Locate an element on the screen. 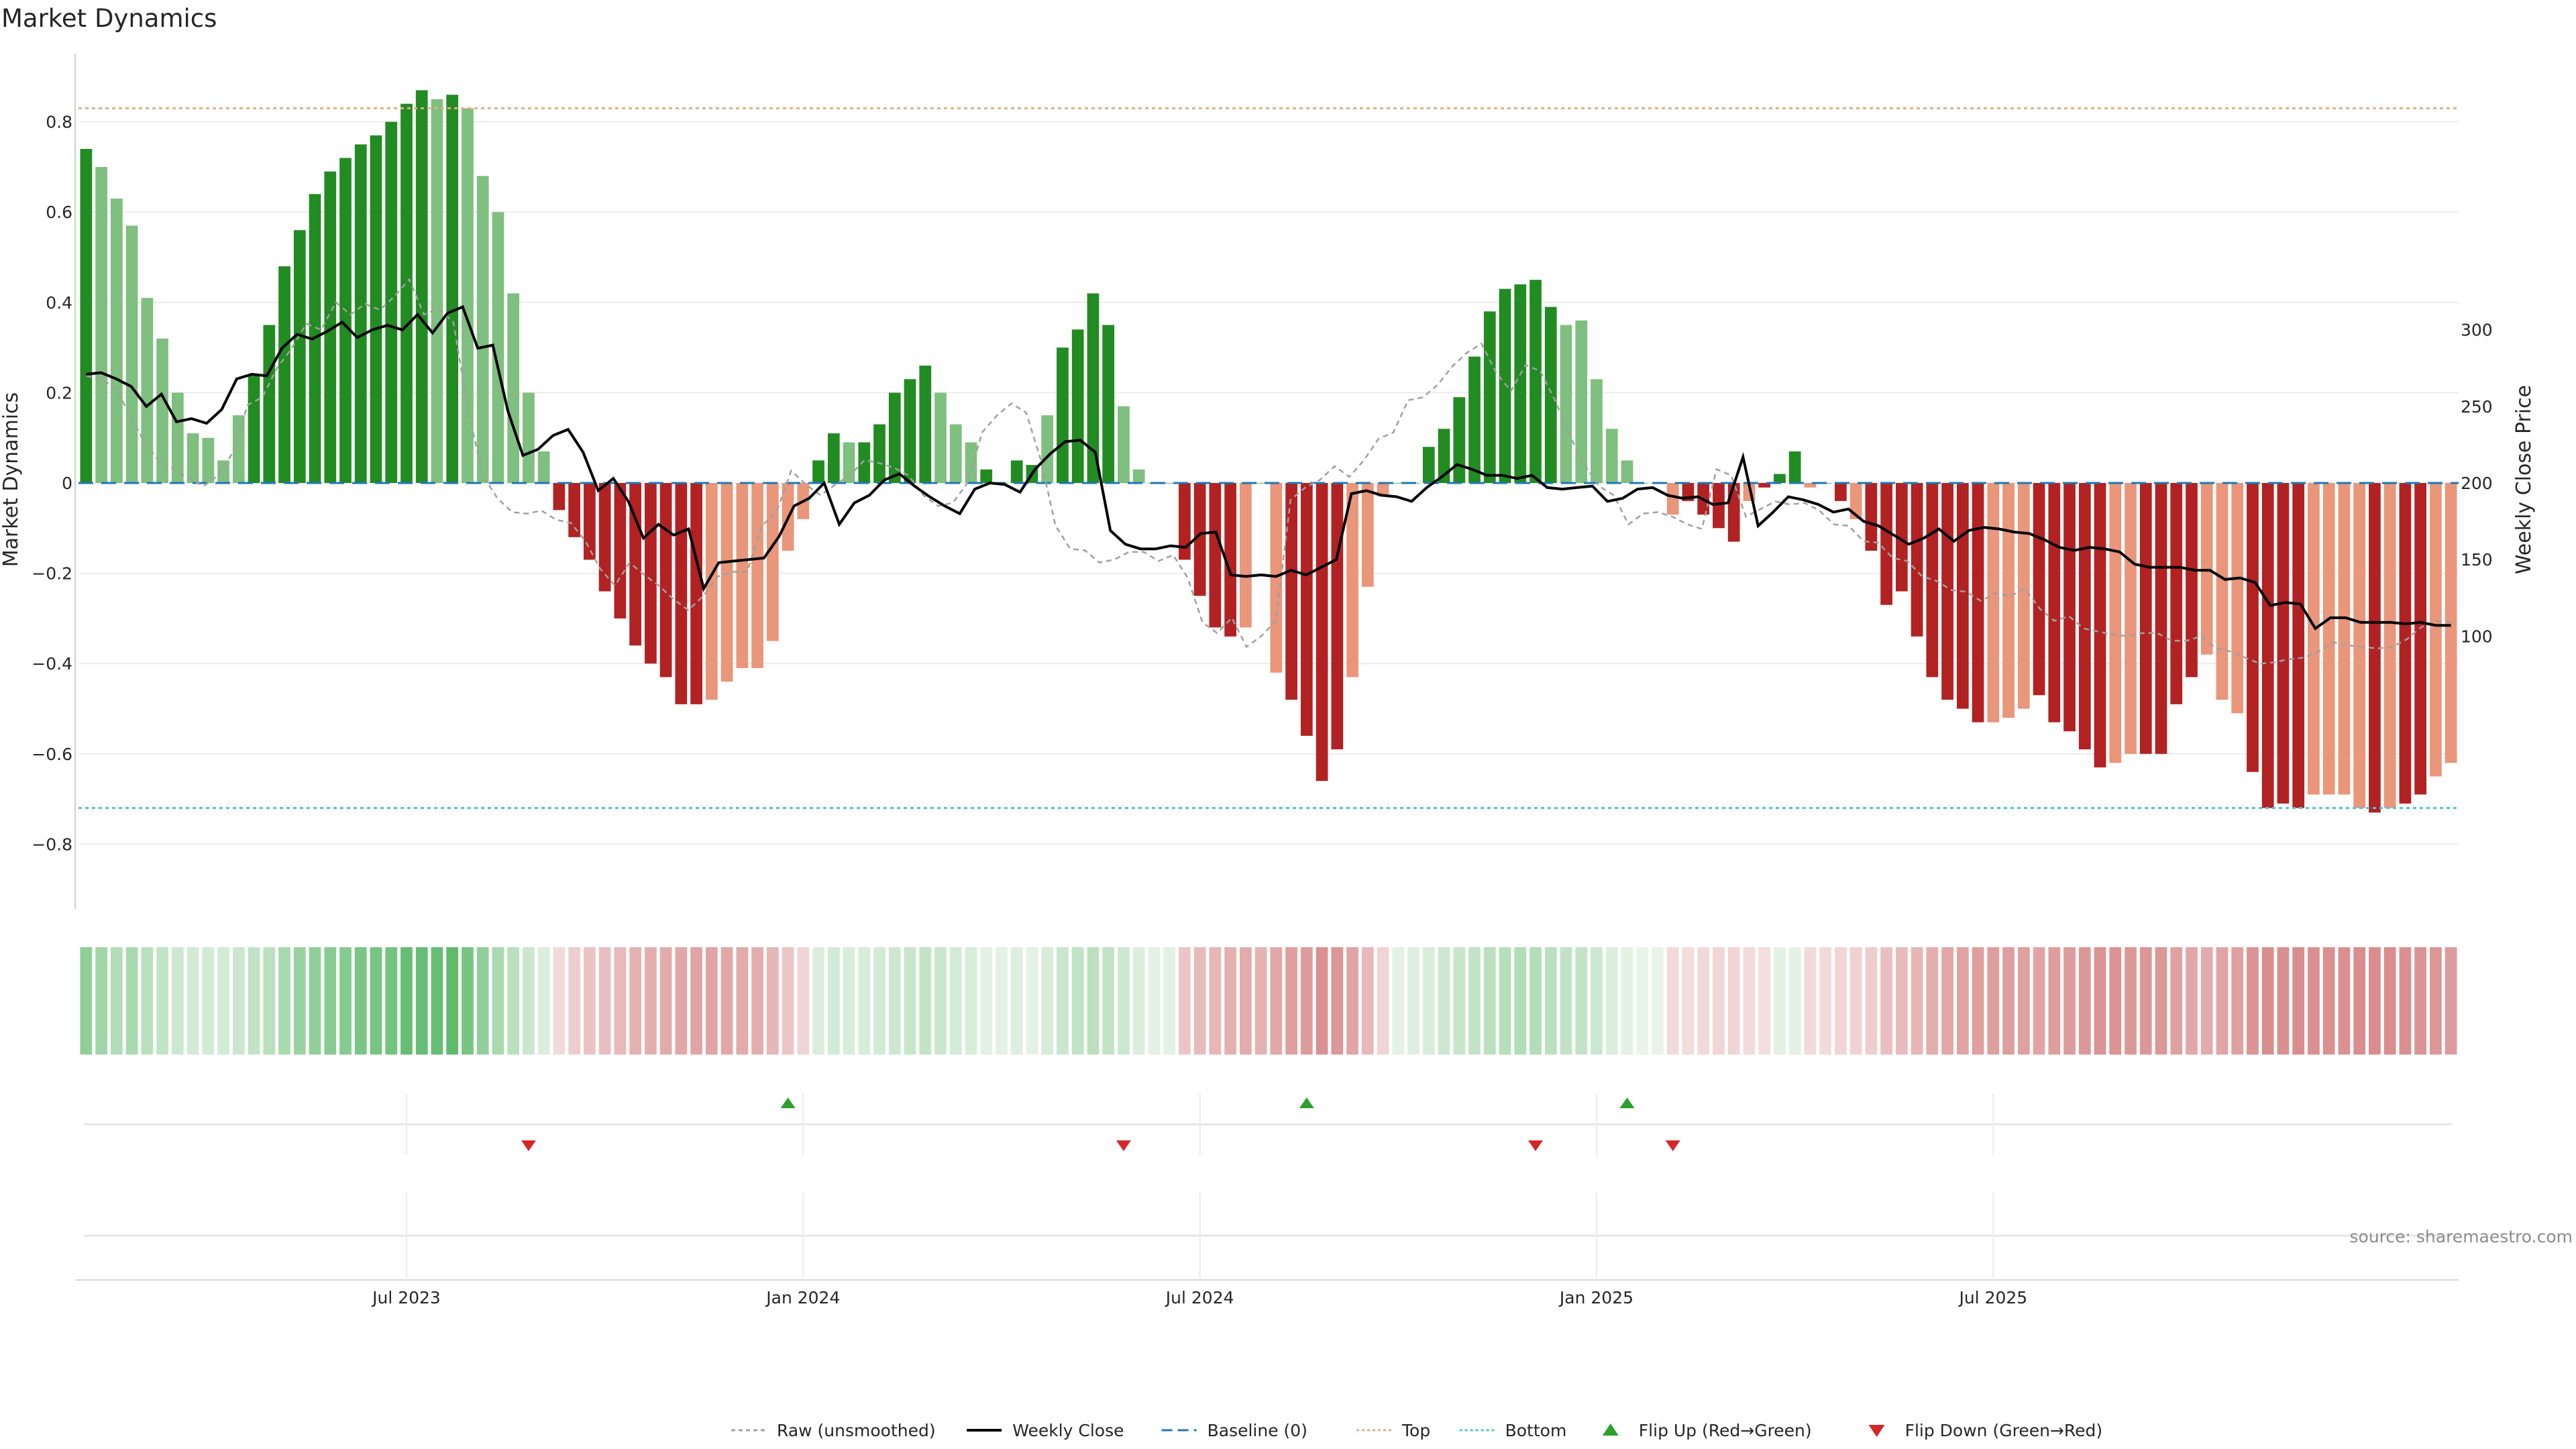 The image size is (2576, 1449). legend-label: Raw (unsmoothed) is located at coordinates (856, 1430).